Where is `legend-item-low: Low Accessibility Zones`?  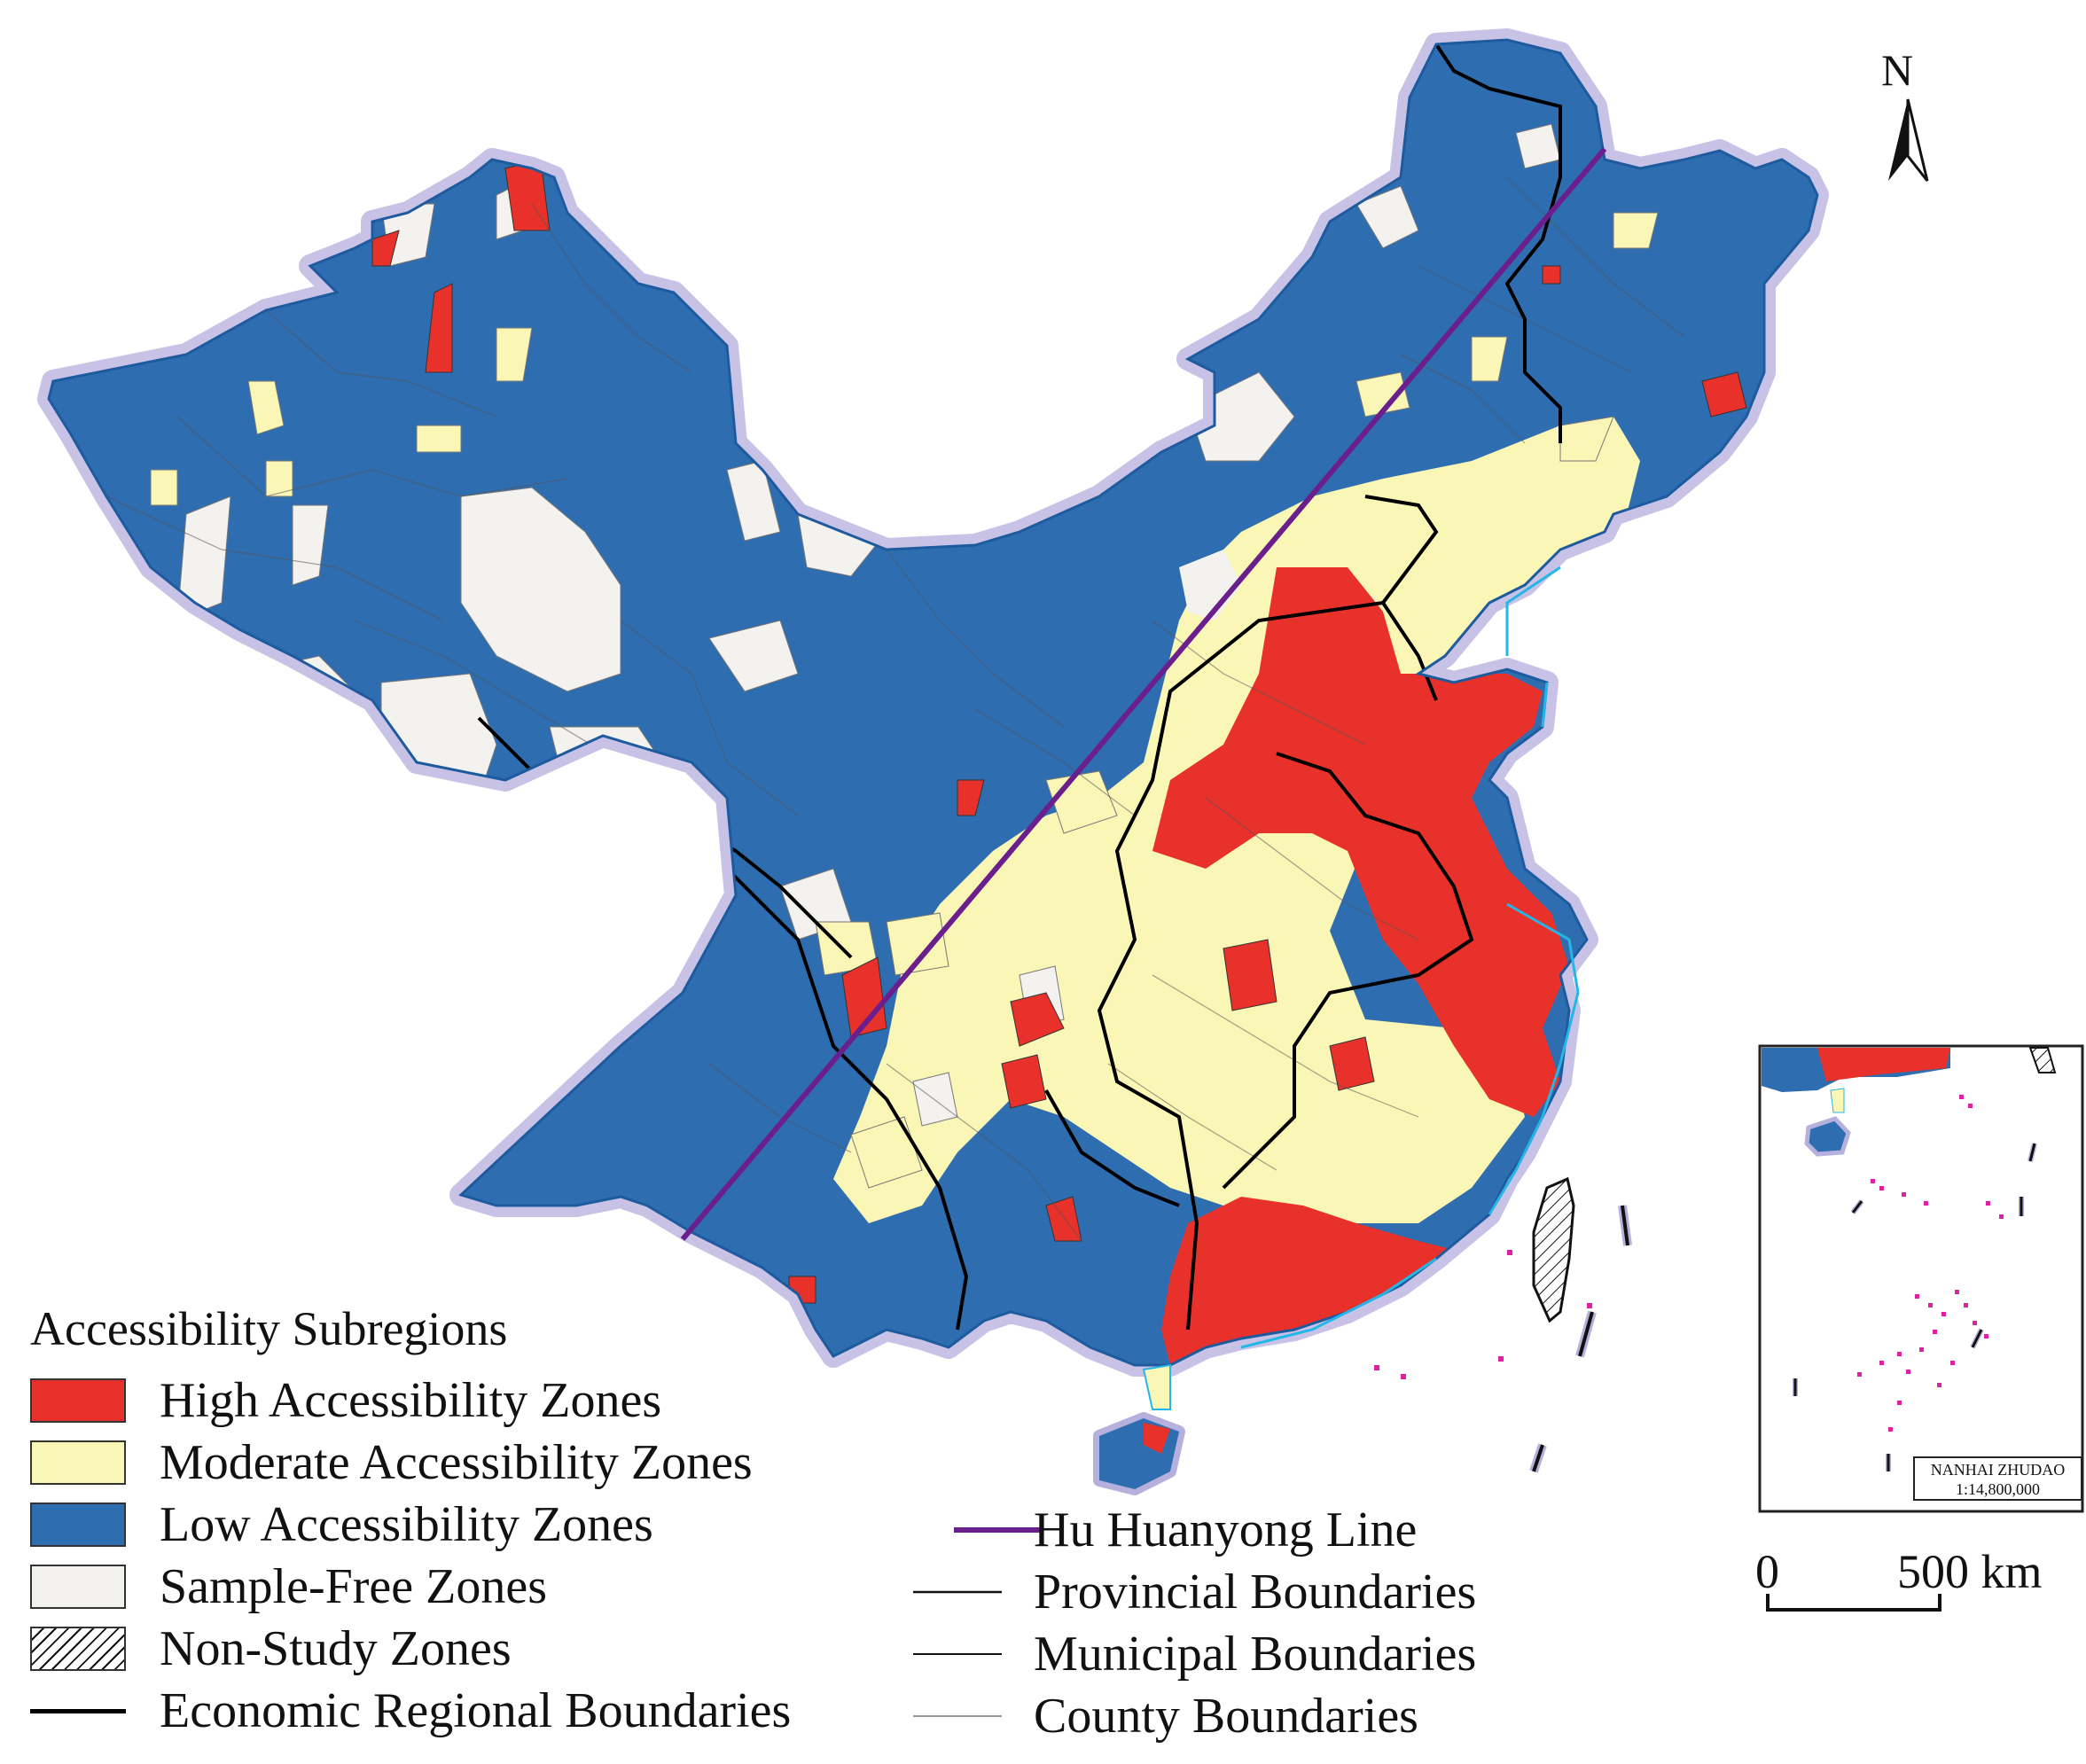 legend-item-low: Low Accessibility Zones is located at coordinates (341, 1524).